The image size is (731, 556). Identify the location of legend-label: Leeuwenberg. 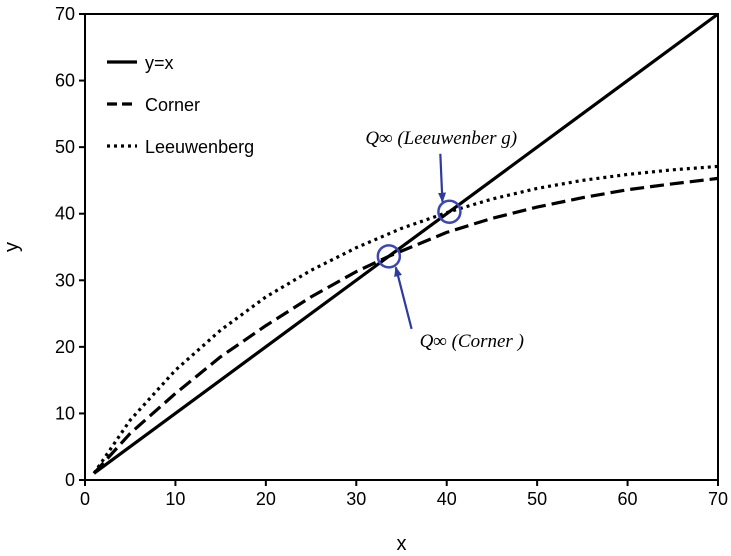
(199, 147).